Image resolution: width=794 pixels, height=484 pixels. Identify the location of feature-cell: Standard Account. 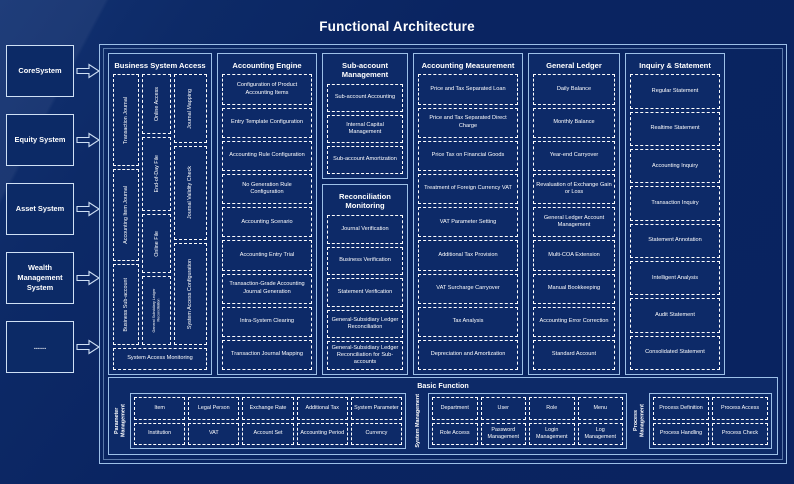
(574, 355).